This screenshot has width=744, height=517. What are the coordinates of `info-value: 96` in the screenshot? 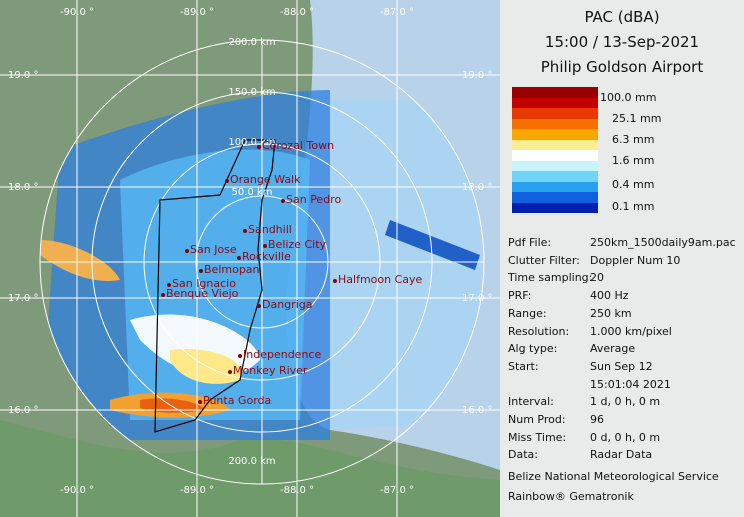 It's located at (597, 419).